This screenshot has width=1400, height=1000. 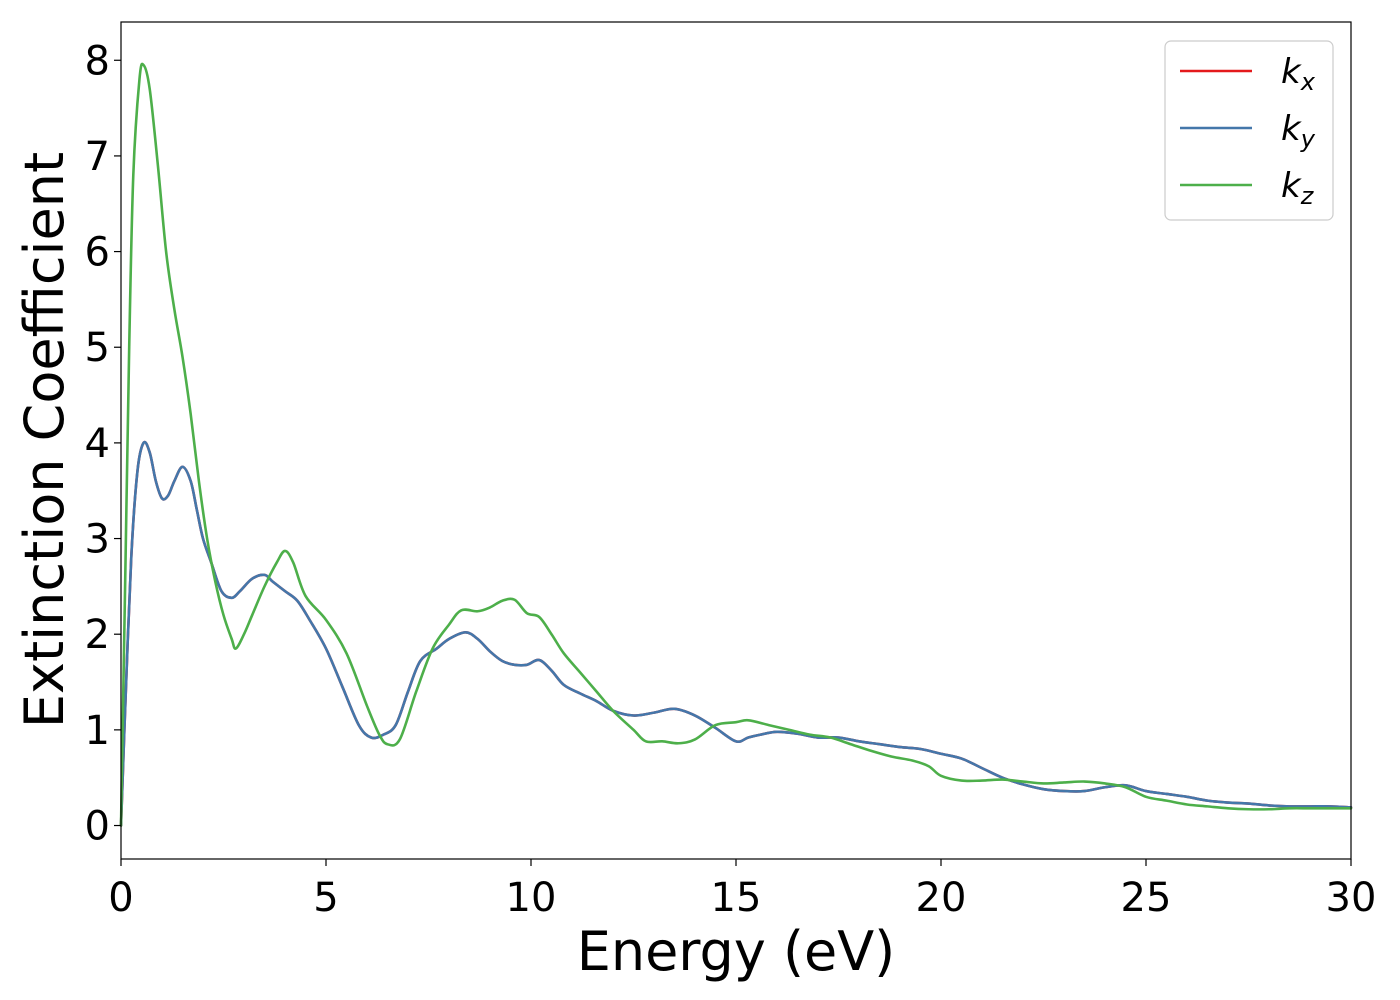 What do you see at coordinates (531, 898) in the screenshot?
I see `x-tick-label: 10` at bounding box center [531, 898].